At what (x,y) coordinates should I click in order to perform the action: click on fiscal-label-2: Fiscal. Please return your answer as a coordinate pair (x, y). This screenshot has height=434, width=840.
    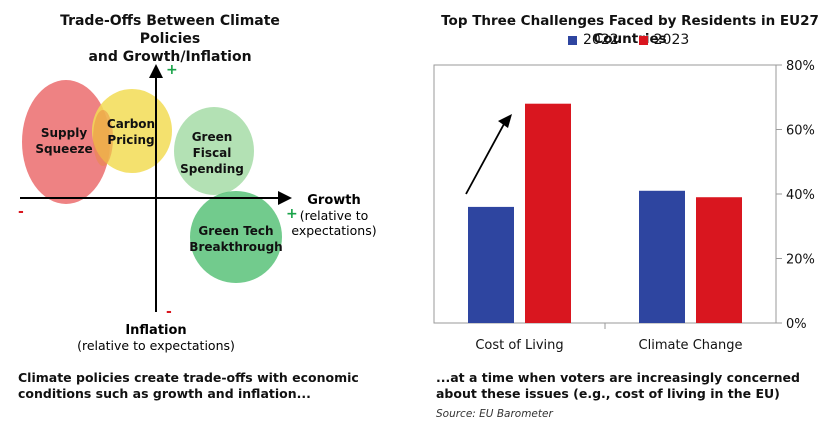
    Looking at the image, I should click on (212, 153).